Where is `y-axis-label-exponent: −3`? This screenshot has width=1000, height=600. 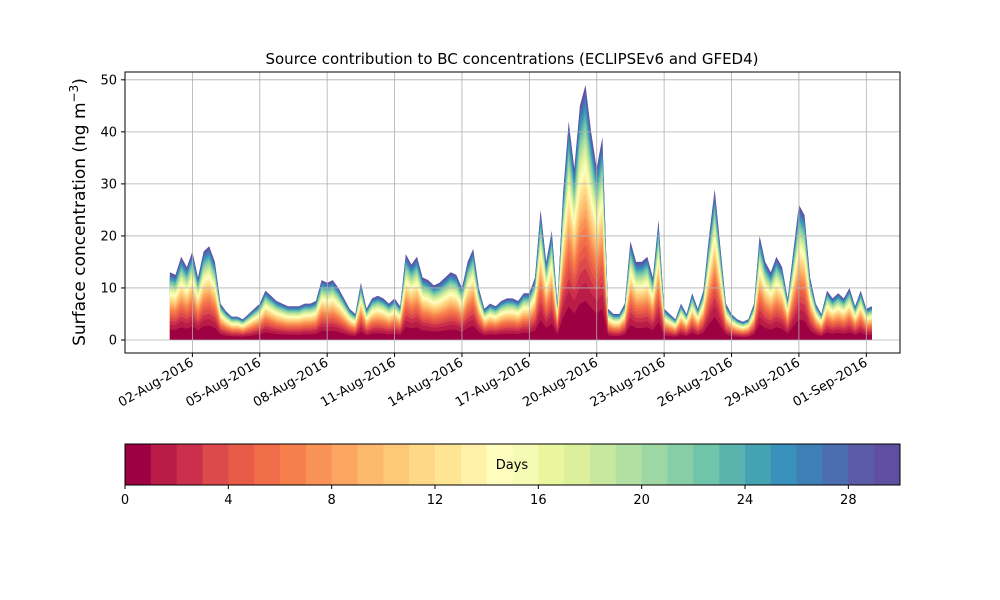 y-axis-label-exponent: −3 is located at coordinates (74, 94).